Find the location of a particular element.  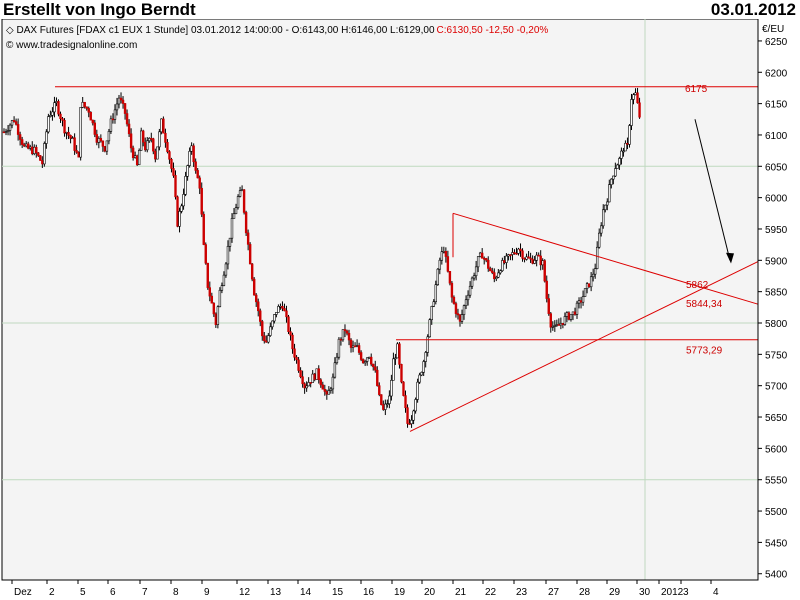

header: Erstellt von Ingo Berndt 03.01.2012 is located at coordinates (400, 9).